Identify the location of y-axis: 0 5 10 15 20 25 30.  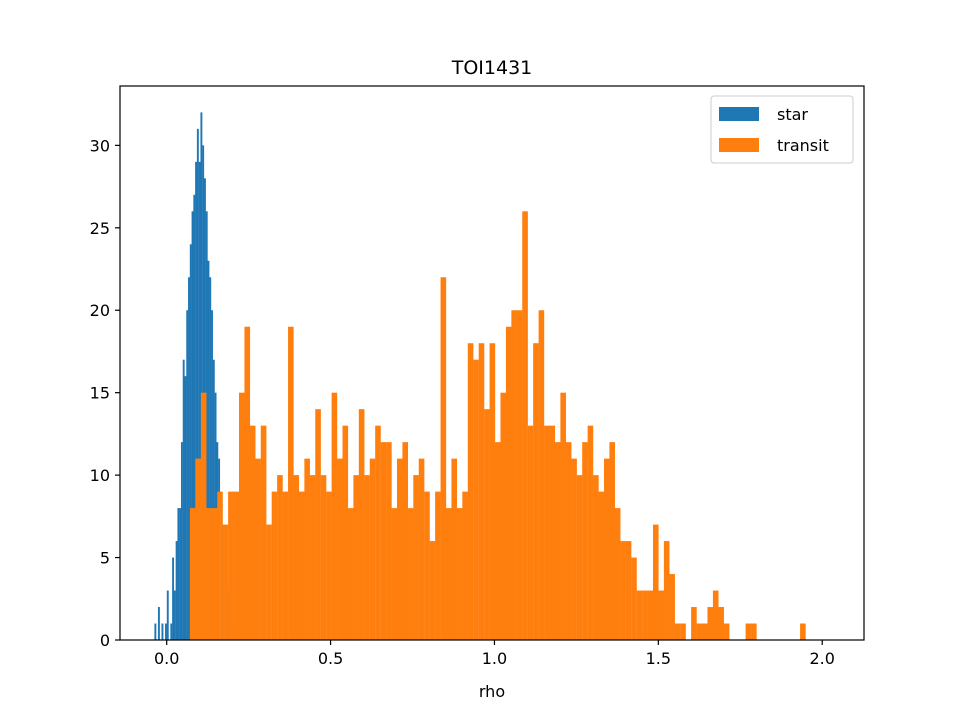
(105, 393).